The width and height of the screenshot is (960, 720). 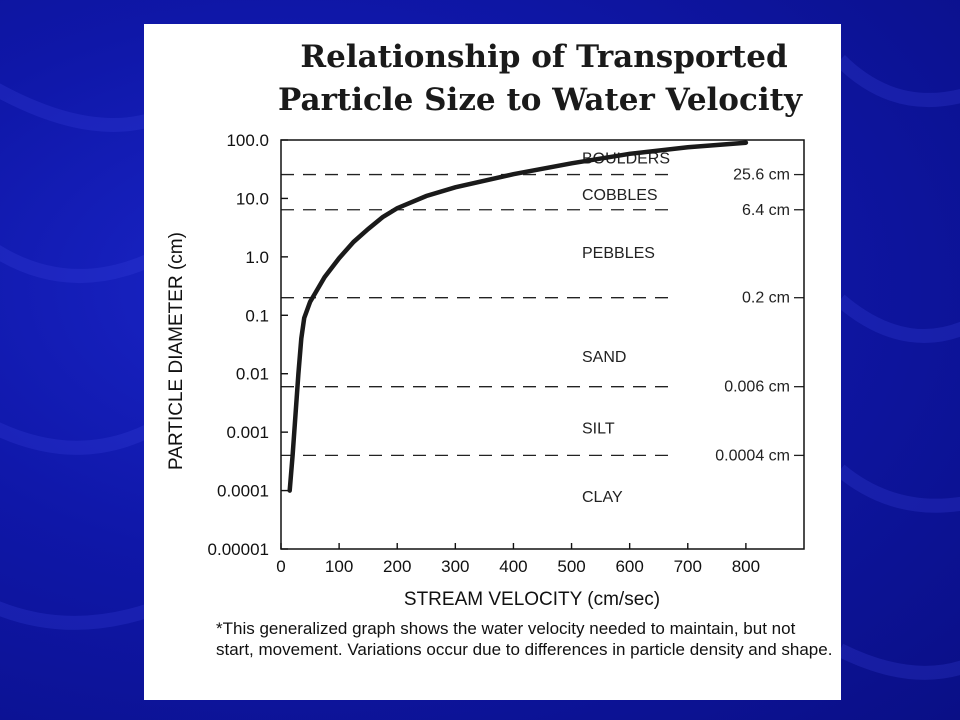 What do you see at coordinates (540, 100) in the screenshot?
I see `chart-title-line-2: Particle Size to Water Velocity` at bounding box center [540, 100].